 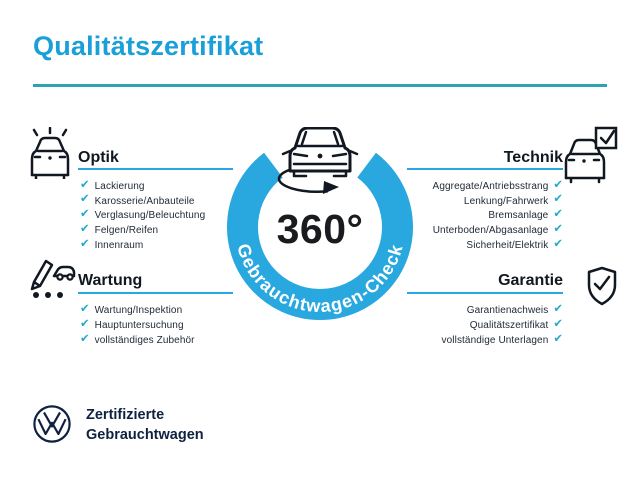 I want to click on checklist-item: ✔ Felgen/Reifen, so click(x=142, y=230).